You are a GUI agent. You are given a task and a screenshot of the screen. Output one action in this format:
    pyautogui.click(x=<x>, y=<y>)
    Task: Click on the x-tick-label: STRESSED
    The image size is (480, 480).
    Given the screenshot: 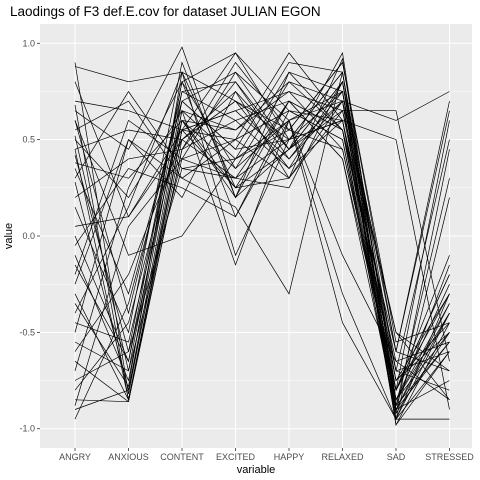 What is the action you would take?
    pyautogui.click(x=449, y=457)
    